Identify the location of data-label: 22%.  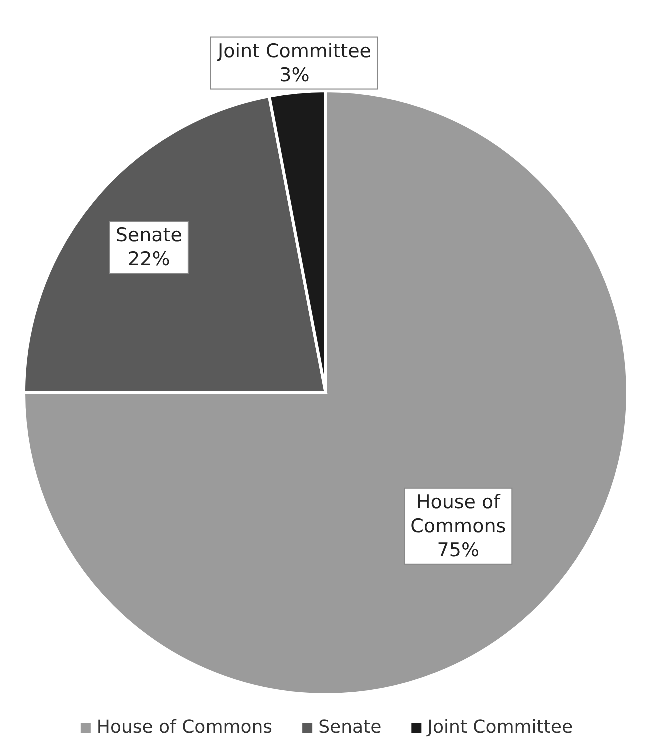
(149, 259).